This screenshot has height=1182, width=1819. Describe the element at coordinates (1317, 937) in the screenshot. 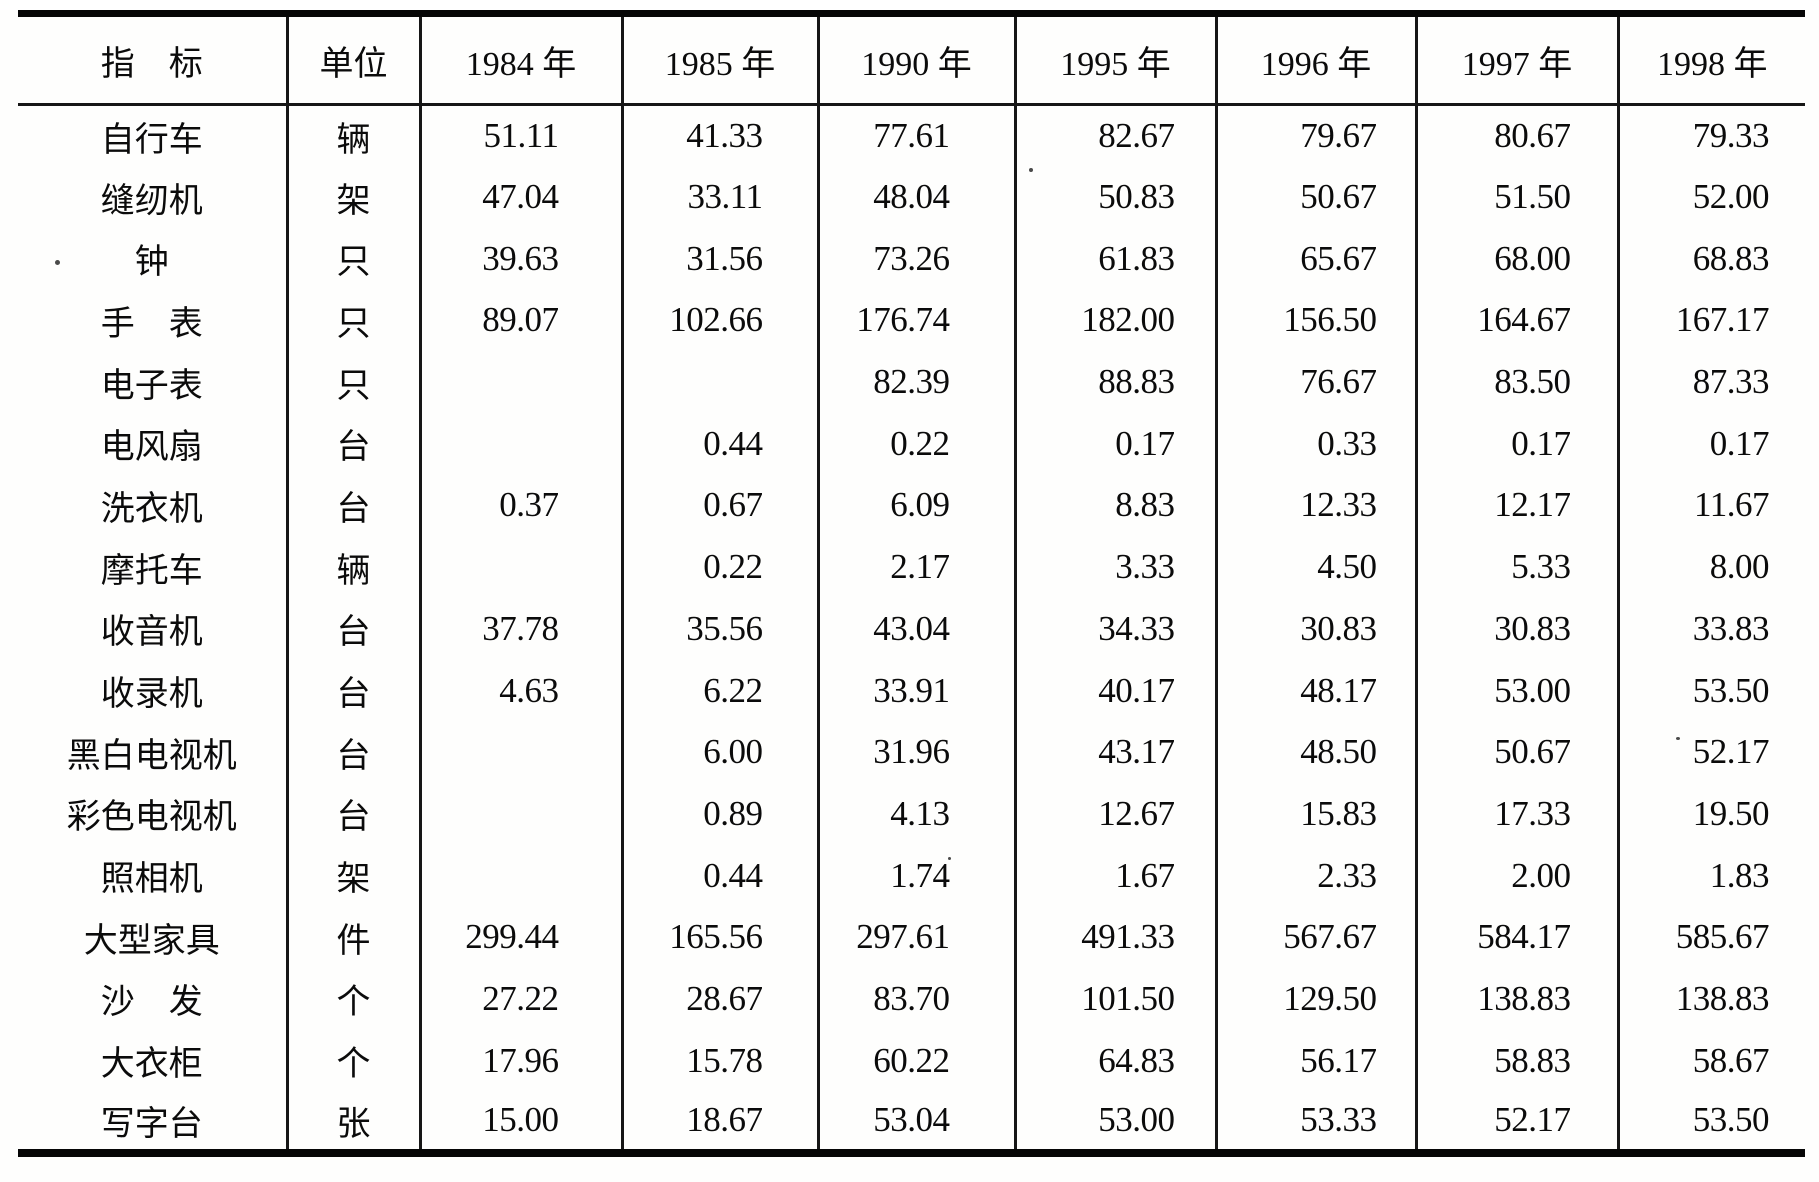

I see `value-cell: 567.67` at that location.